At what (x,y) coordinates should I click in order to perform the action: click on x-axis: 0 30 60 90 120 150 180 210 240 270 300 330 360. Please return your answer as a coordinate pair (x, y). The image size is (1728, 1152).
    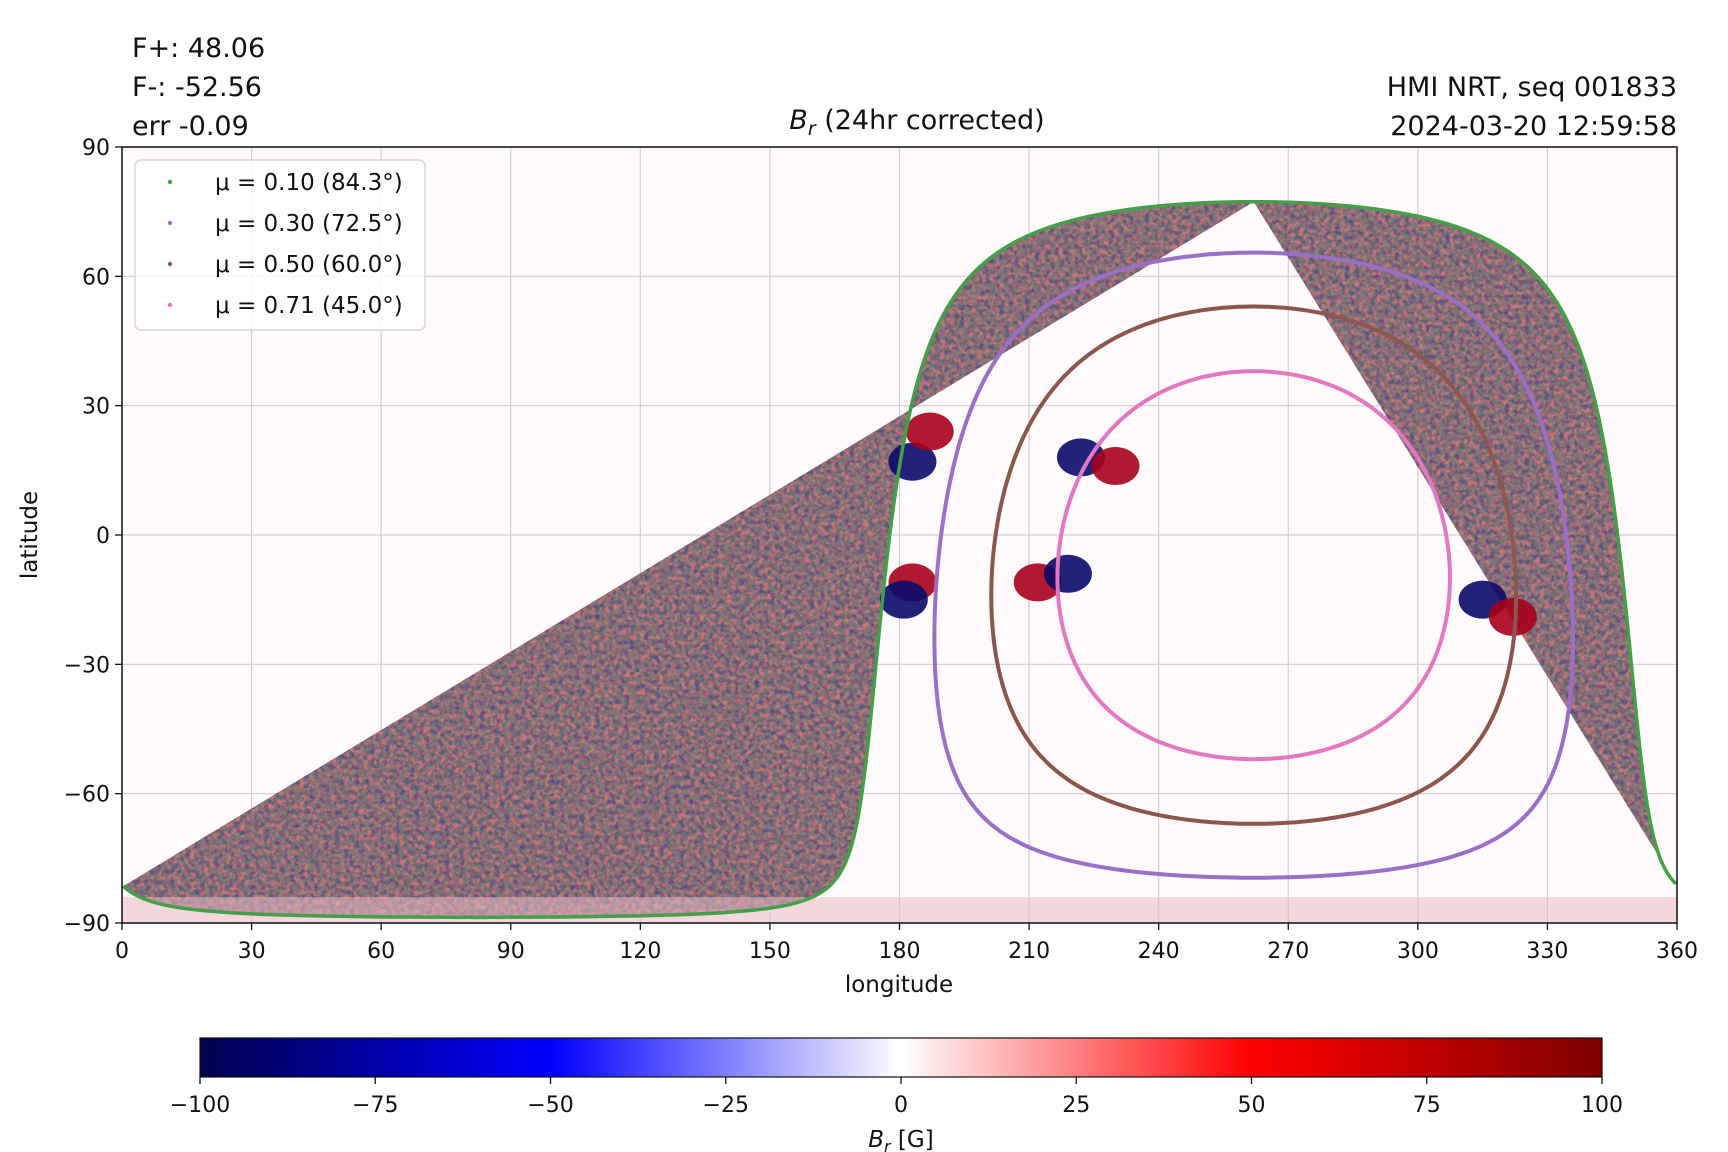
    Looking at the image, I should click on (906, 943).